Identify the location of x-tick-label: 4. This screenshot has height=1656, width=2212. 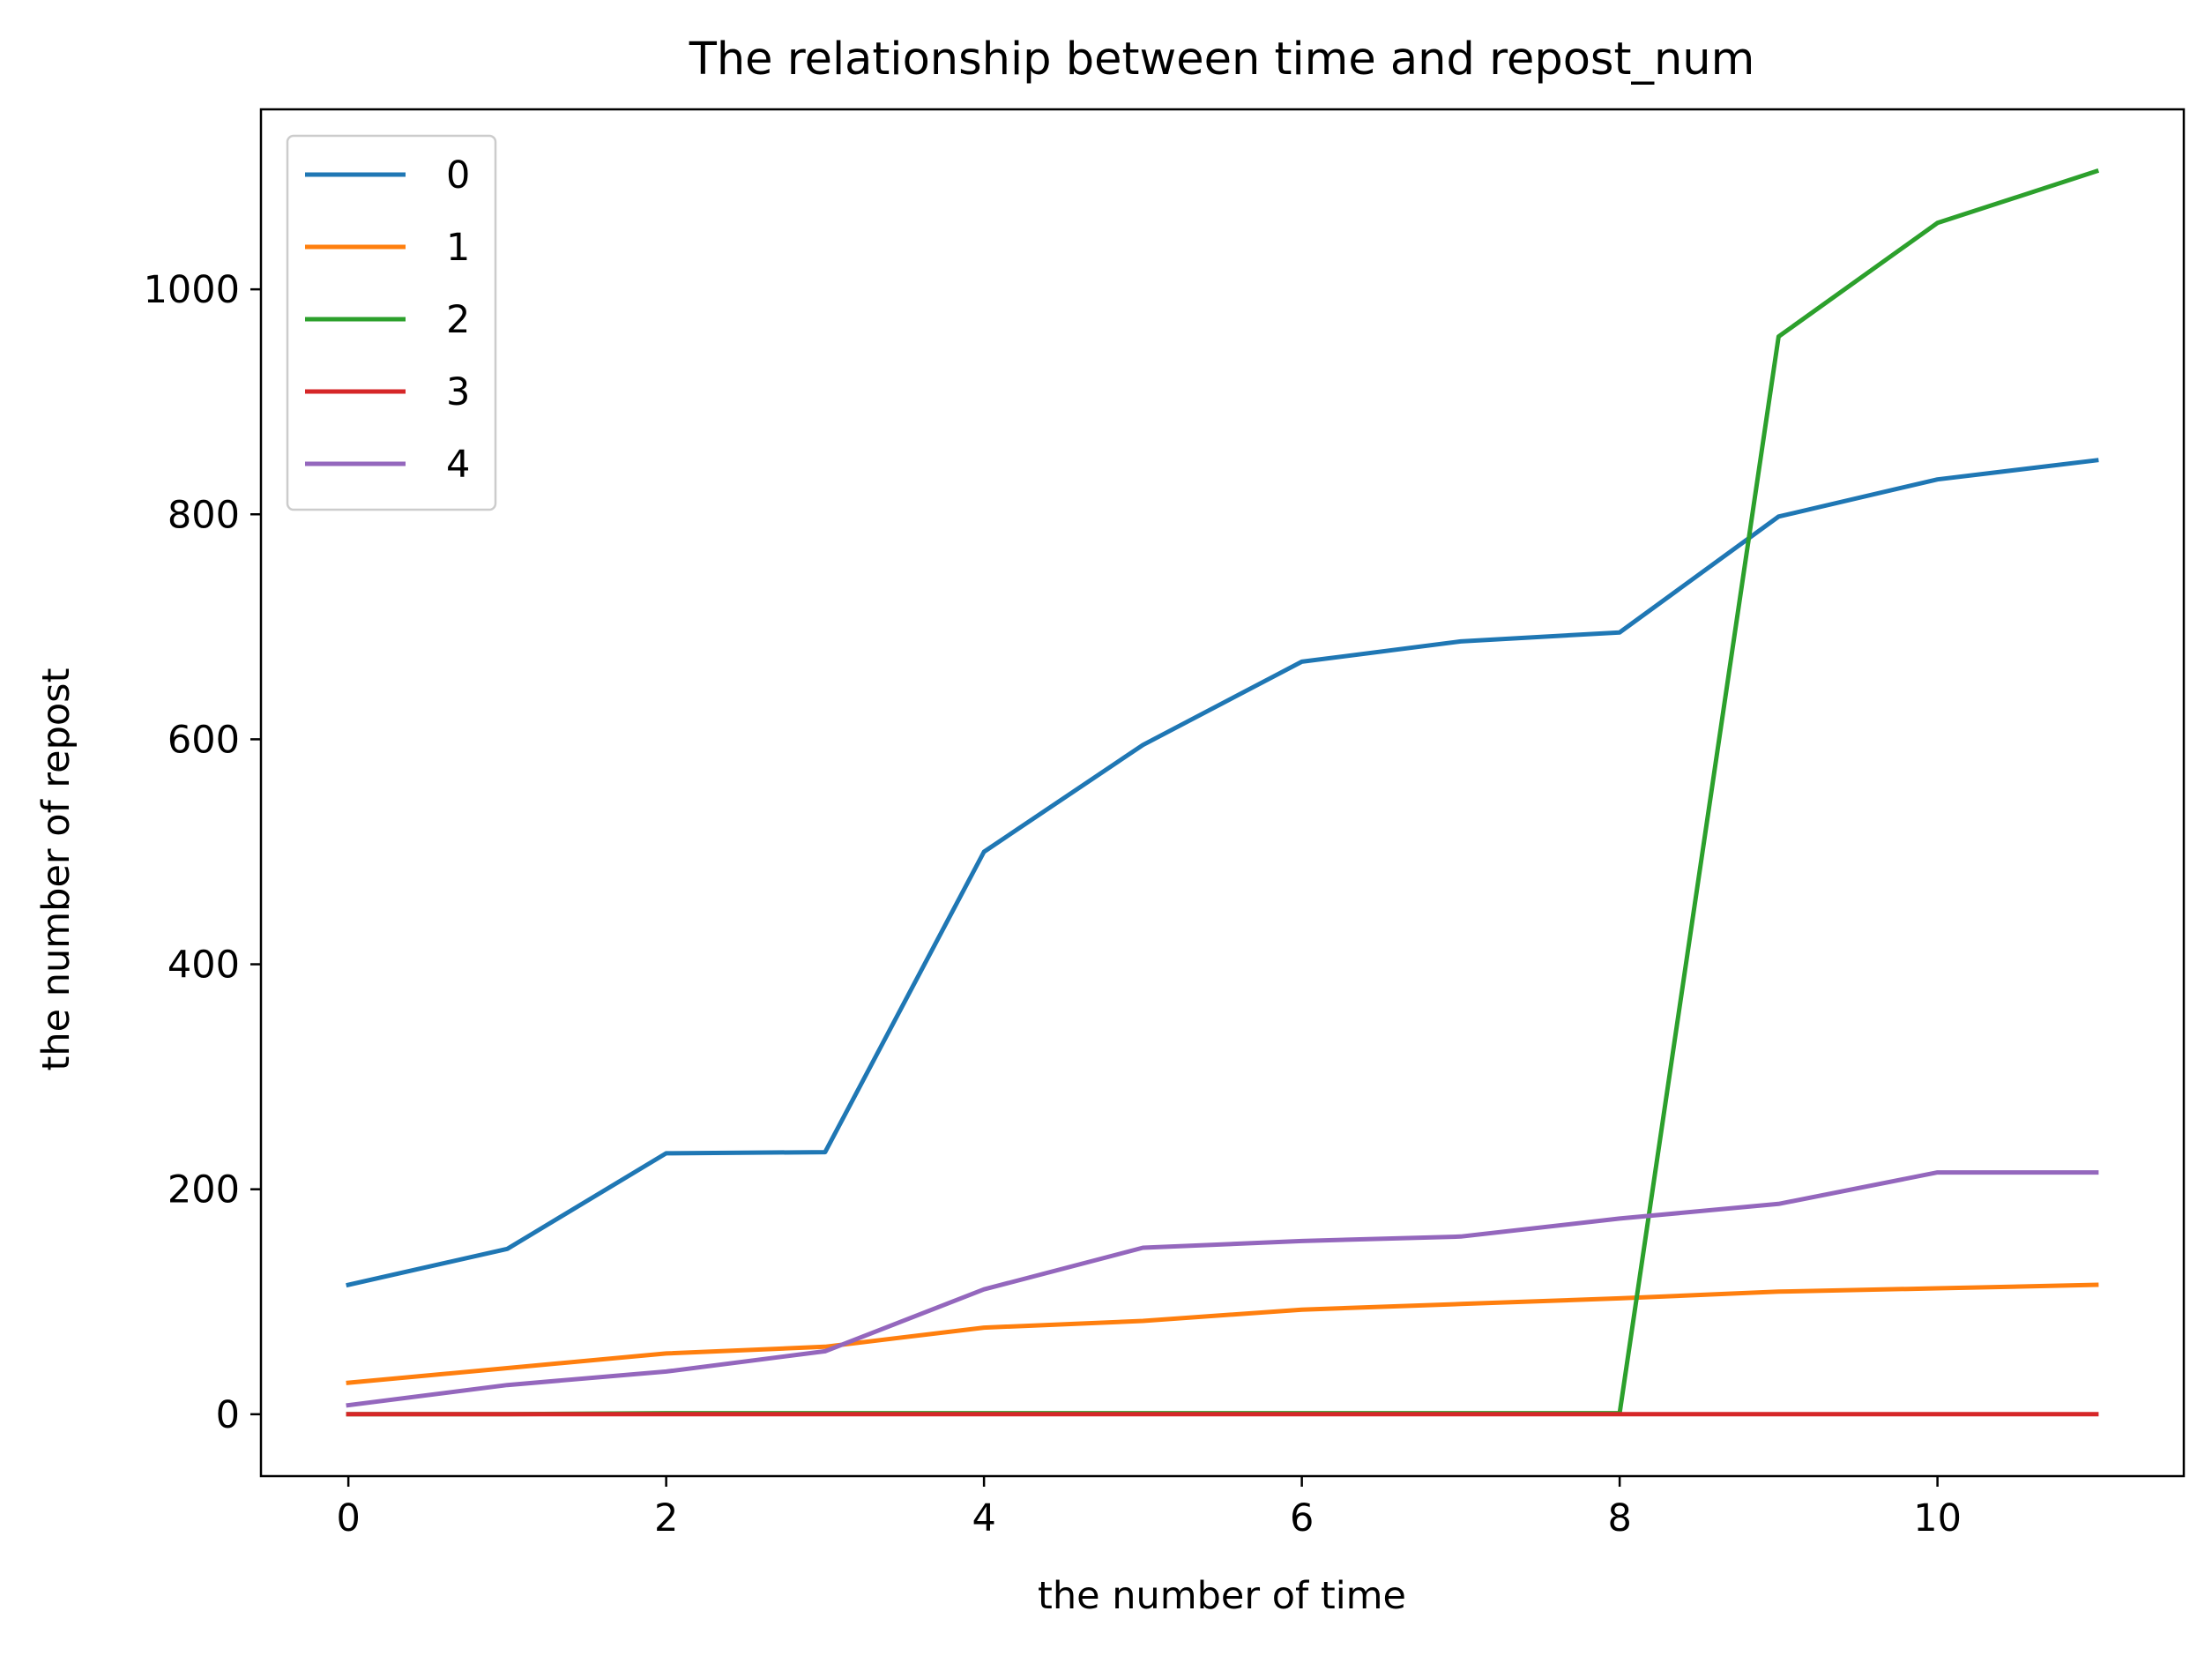
(983, 1518).